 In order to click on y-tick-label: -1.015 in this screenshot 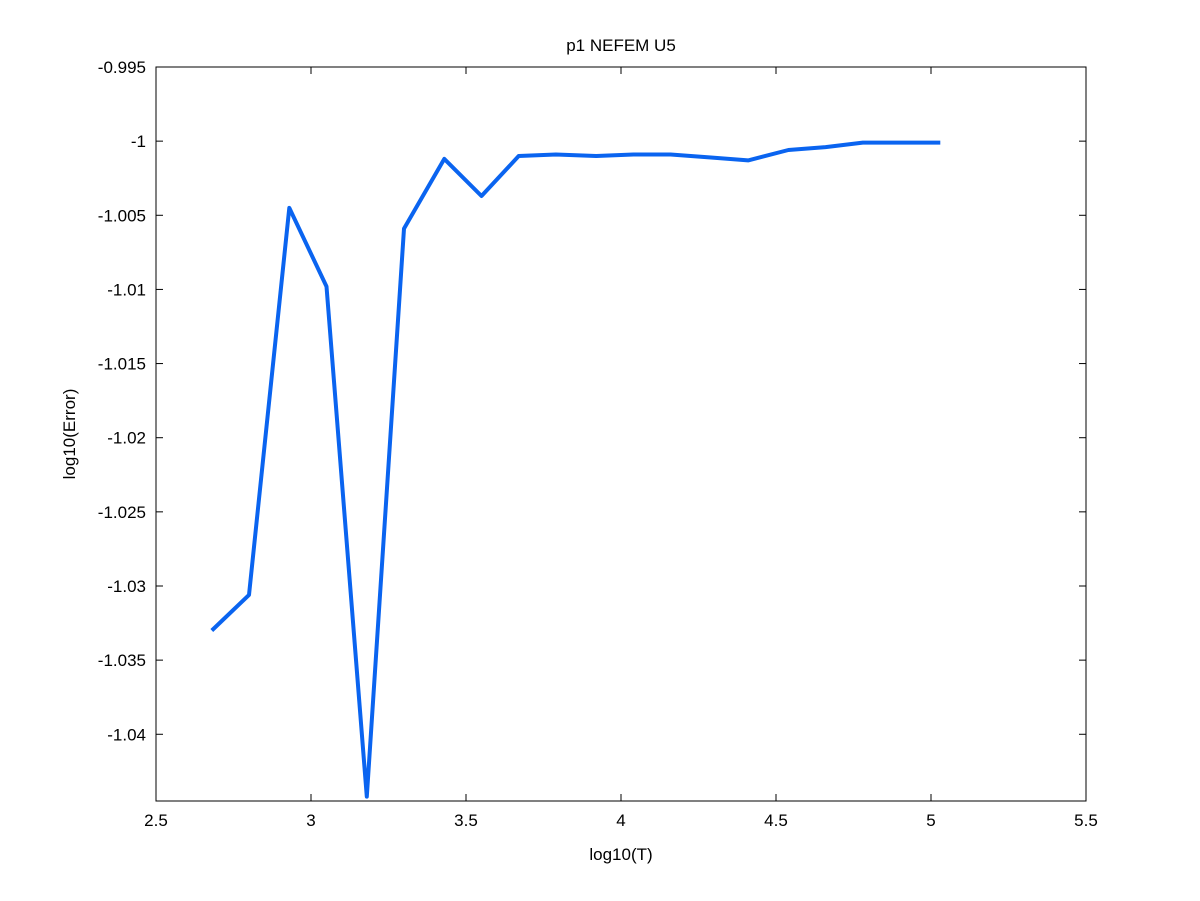, I will do `click(122, 364)`.